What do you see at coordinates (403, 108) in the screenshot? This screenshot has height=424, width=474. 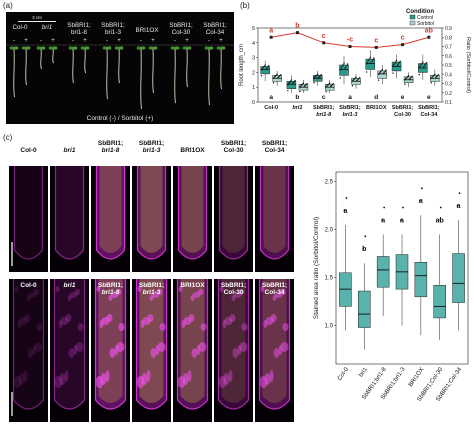 I see `x-tick-label: SbBRI1;` at bounding box center [403, 108].